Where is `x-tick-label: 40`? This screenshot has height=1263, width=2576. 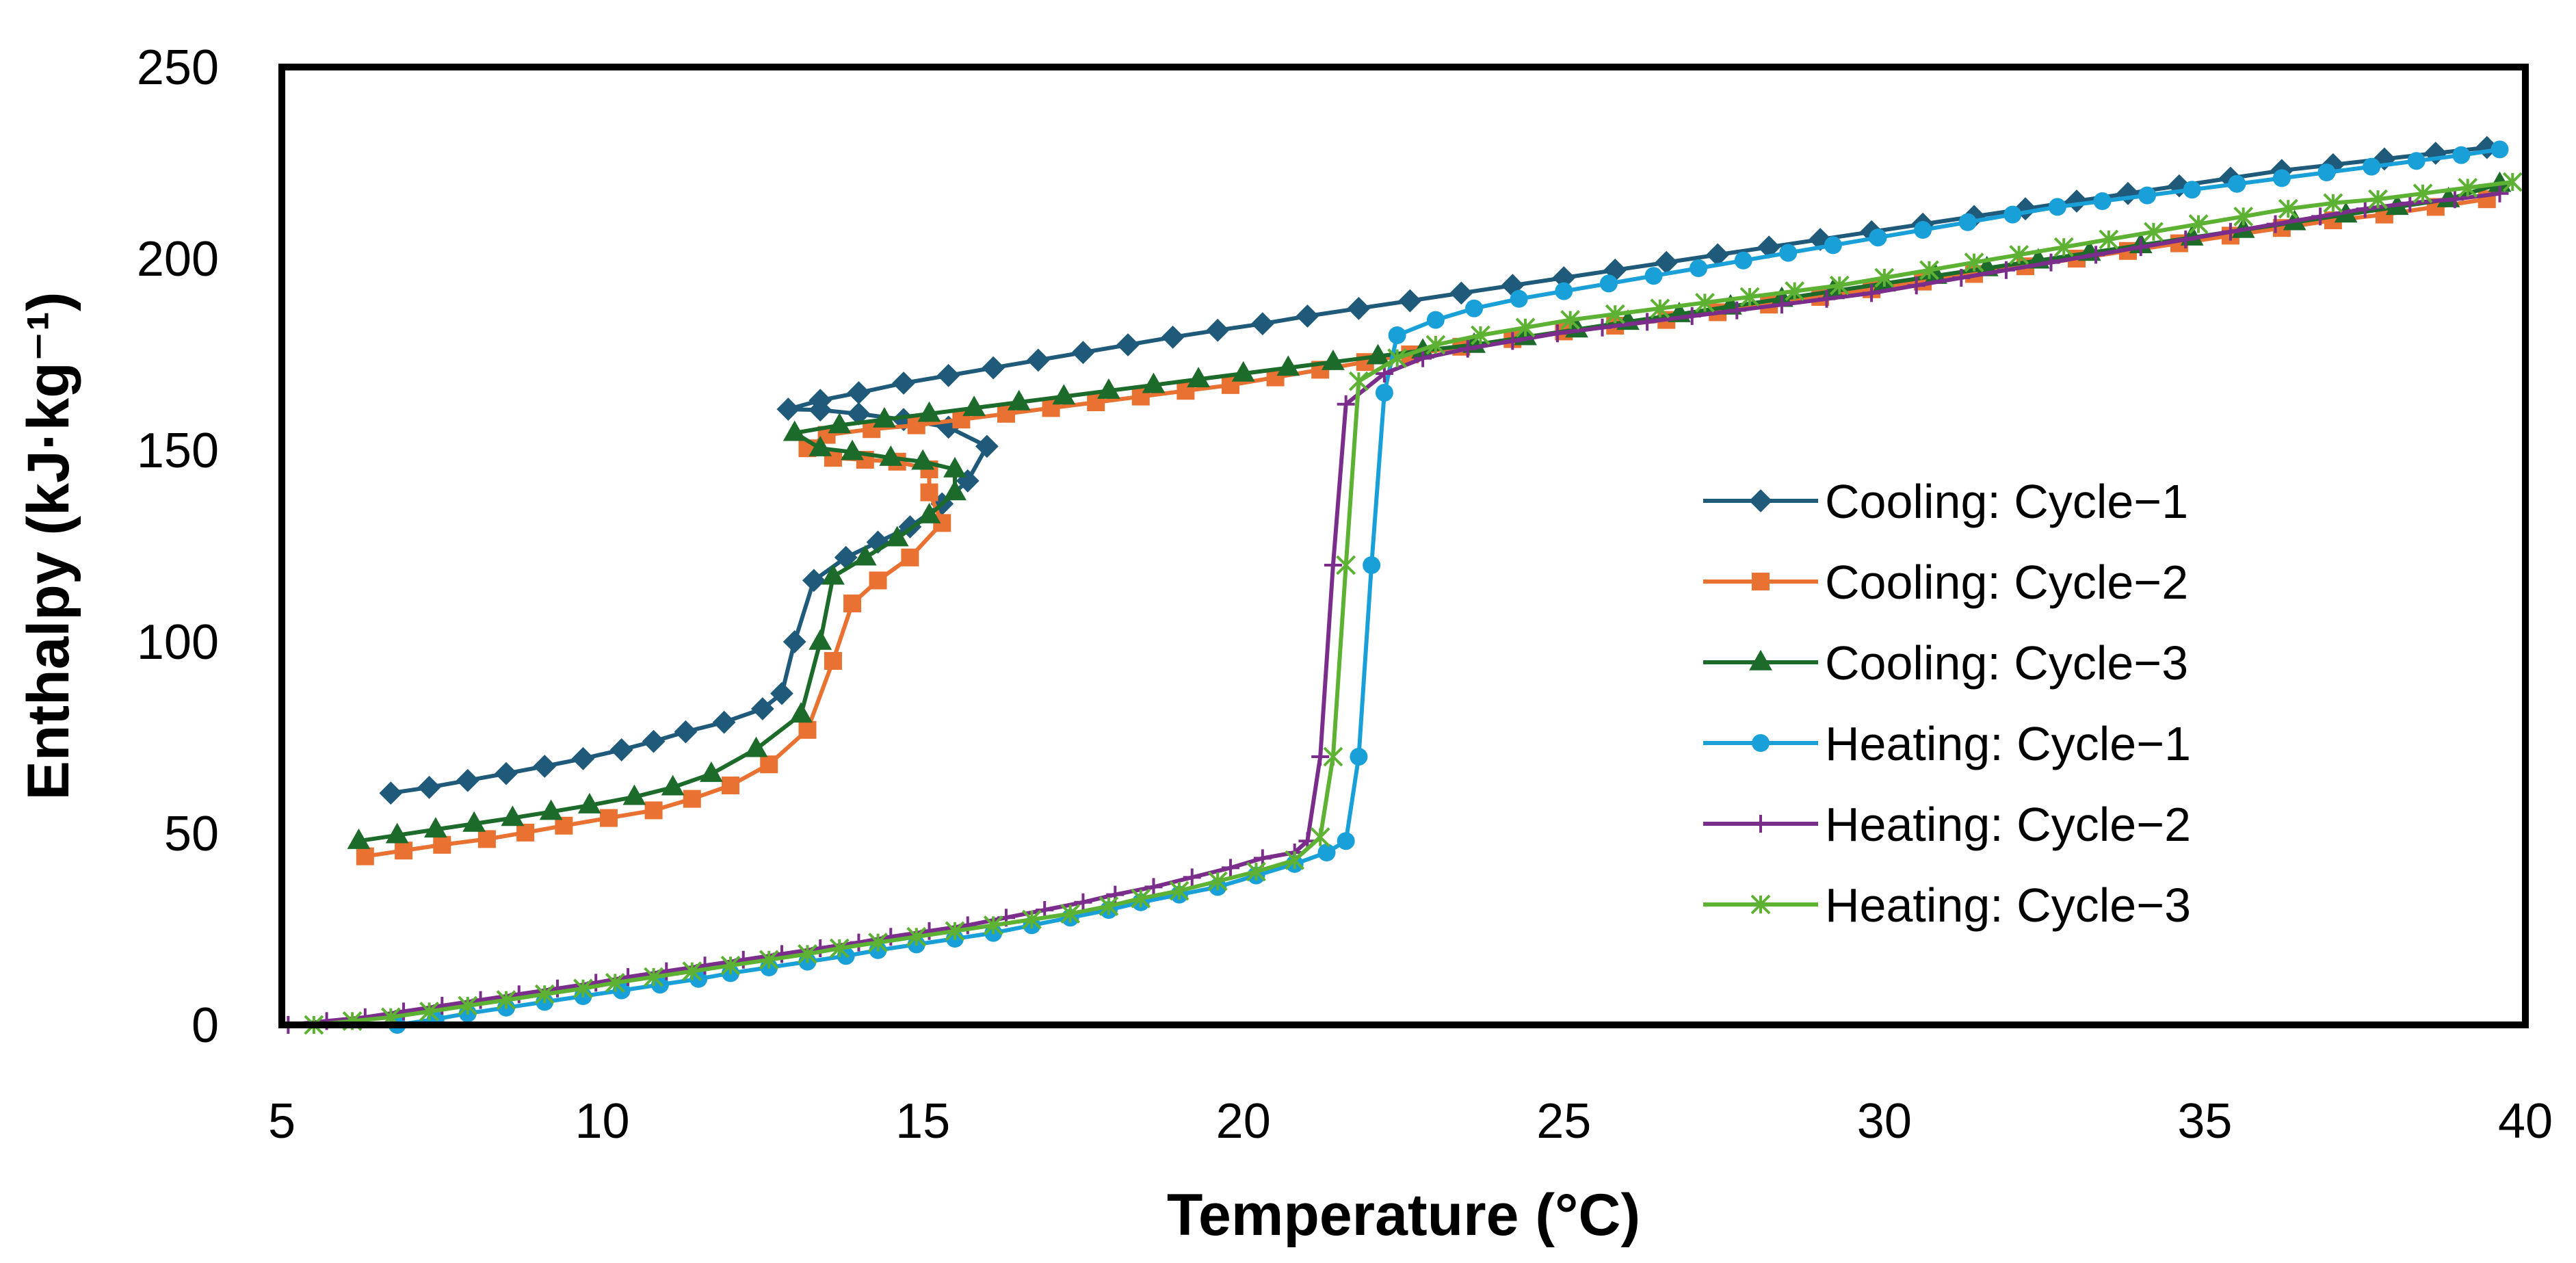 x-tick-label: 40 is located at coordinates (2525, 1121).